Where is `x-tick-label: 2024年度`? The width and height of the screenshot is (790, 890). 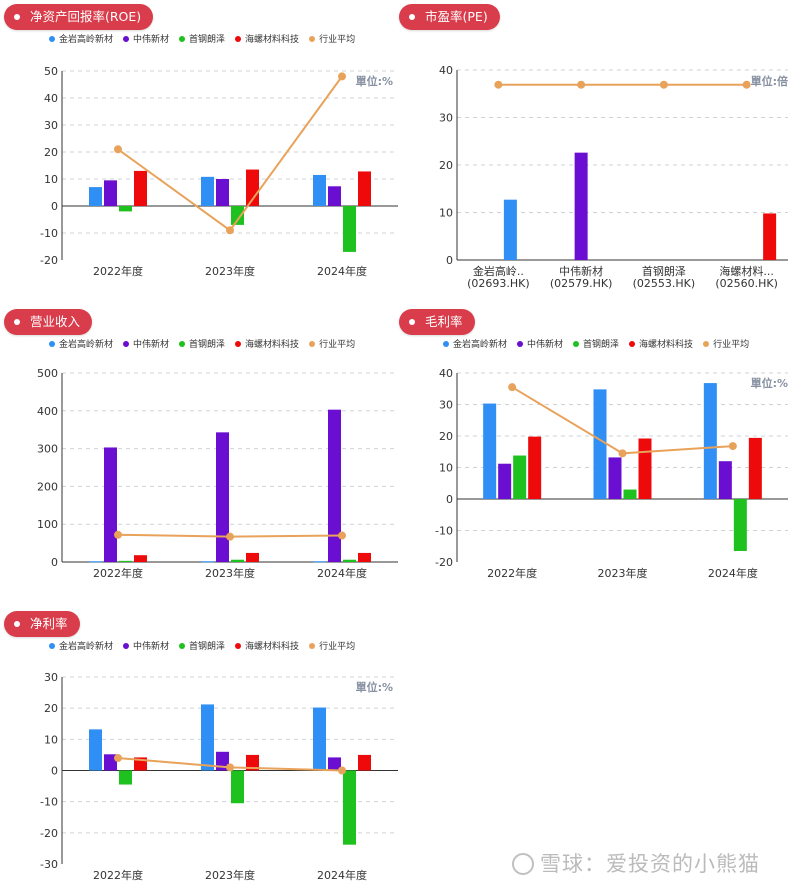 x-tick-label: 2024年度 is located at coordinates (733, 573).